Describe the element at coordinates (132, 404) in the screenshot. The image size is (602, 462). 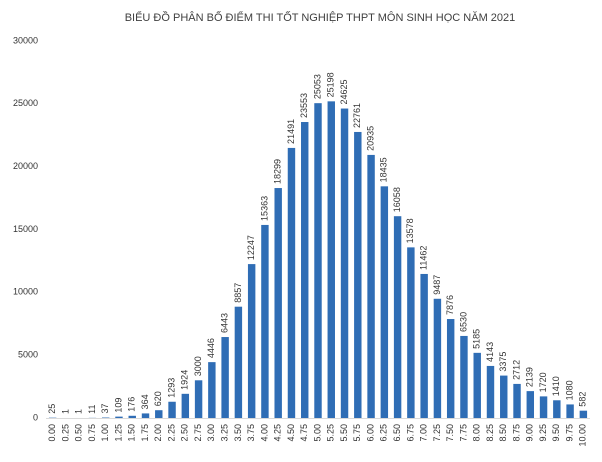
I see `data-label: 176` at that location.